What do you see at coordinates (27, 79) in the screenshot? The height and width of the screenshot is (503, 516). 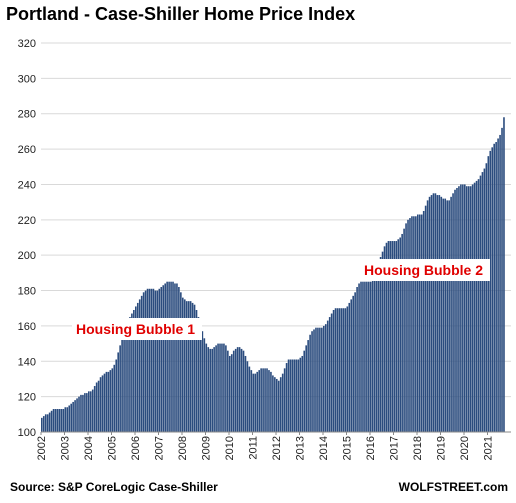 I see `y-tick-label: 300` at bounding box center [27, 79].